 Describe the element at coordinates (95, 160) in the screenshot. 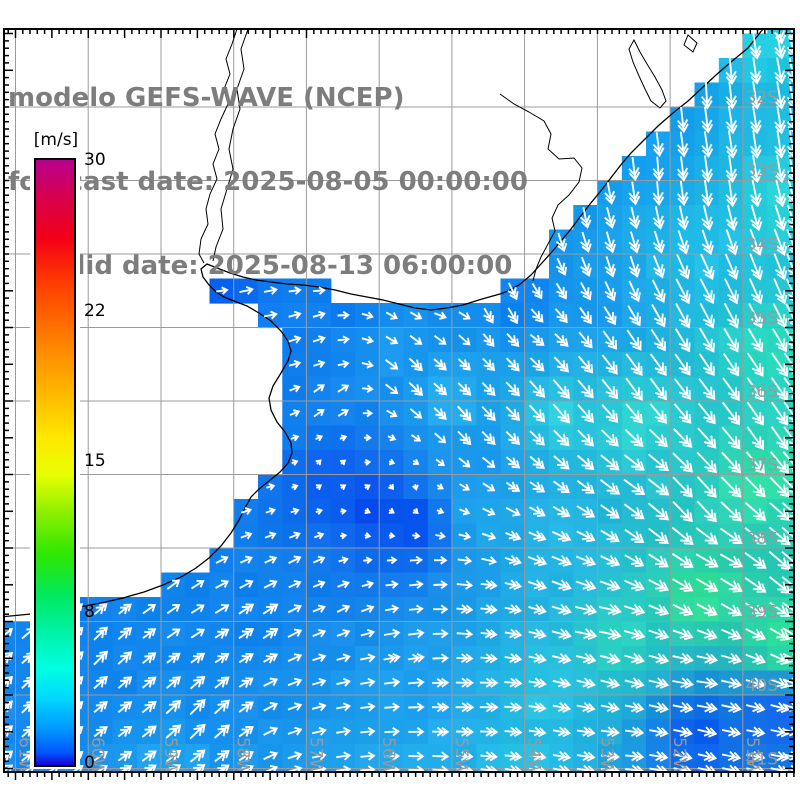

I see `colorbar-tick-label: 30` at that location.